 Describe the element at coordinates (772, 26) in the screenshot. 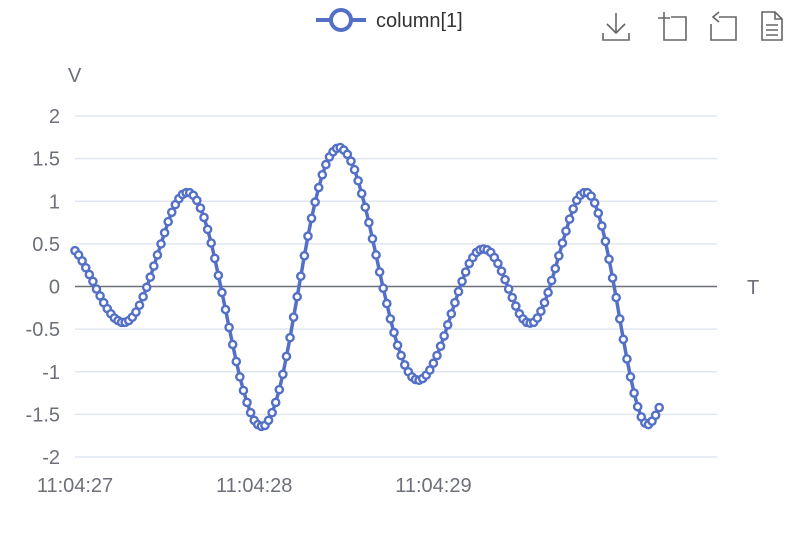

I see `data-view-button` at that location.